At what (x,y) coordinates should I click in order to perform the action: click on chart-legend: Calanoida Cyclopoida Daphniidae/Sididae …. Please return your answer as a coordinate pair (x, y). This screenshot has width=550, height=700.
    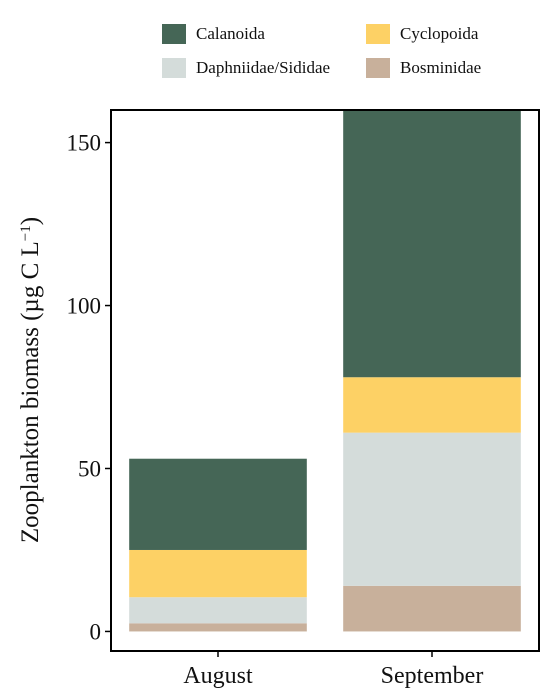
    Looking at the image, I should click on (275, 47).